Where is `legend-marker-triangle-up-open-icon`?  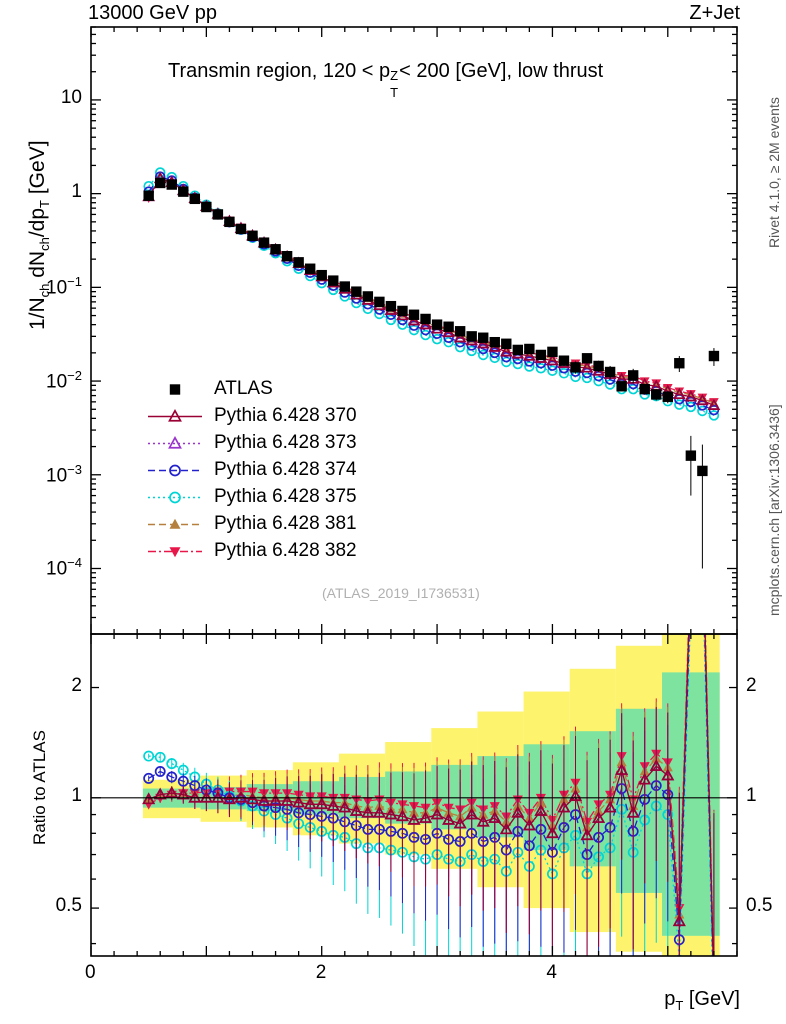 legend-marker-triangle-up-open-icon is located at coordinates (175, 443).